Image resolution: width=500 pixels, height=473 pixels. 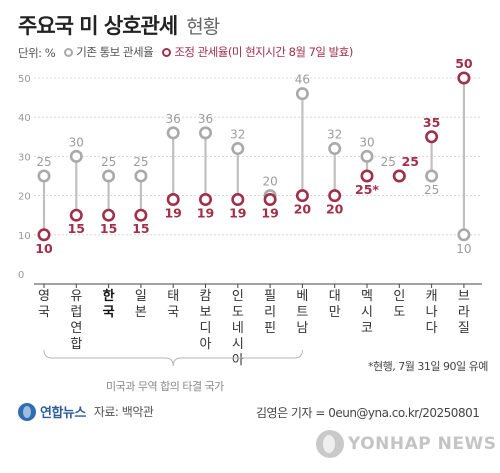 I want to click on category-label-char: 한, so click(x=109, y=296).